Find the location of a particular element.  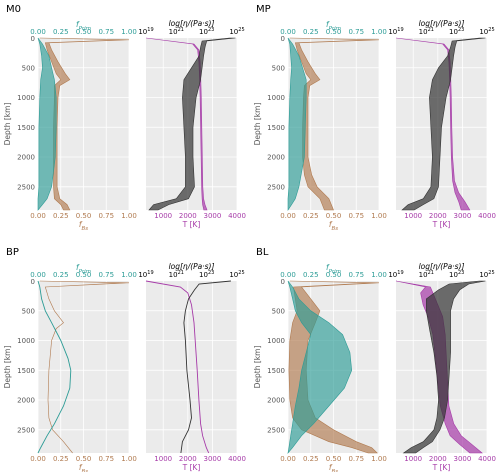

depth-tick-label: 1500 is located at coordinates (26, 128).